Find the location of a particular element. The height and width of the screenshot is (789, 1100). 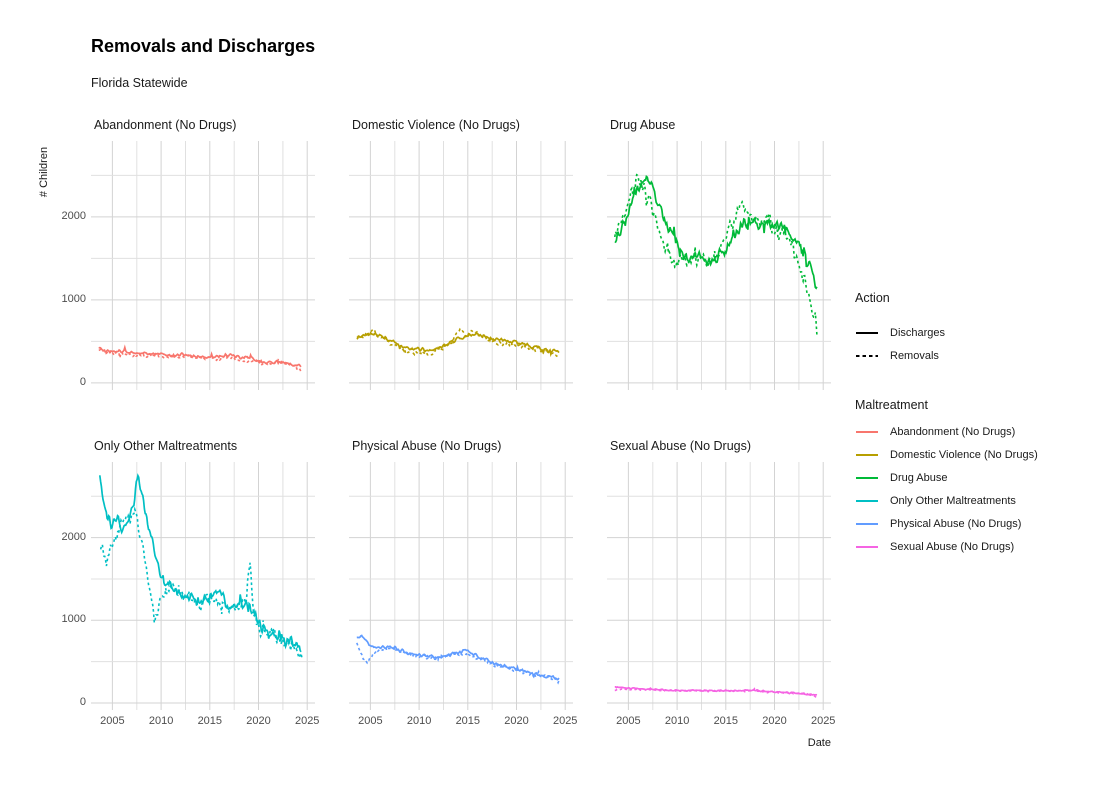

legend-maltreatment-item: Sexual Abuse (No Drugs) is located at coordinates (934, 547).